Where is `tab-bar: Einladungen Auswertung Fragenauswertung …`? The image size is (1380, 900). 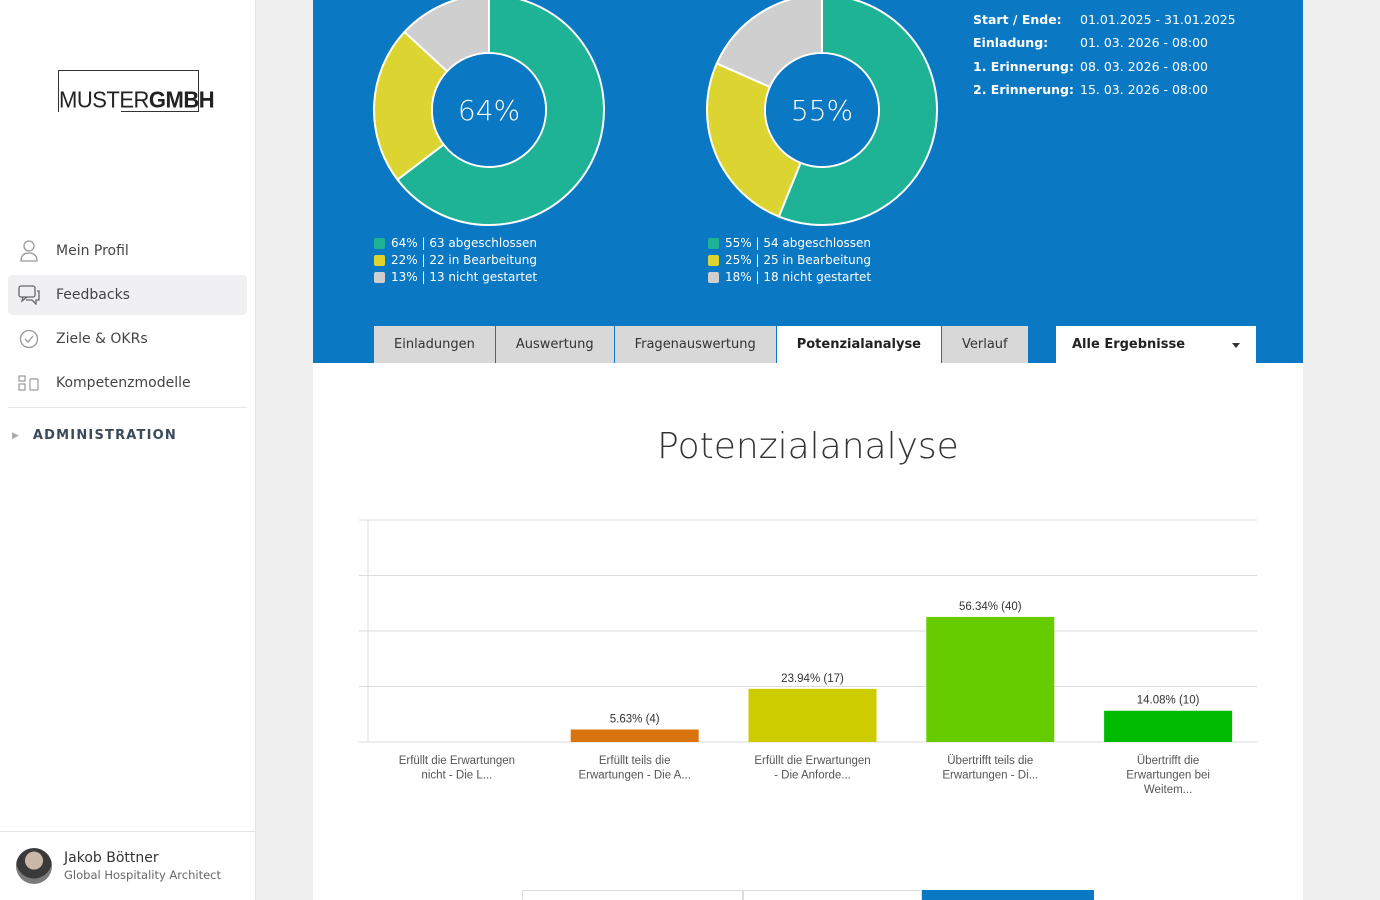 tab-bar: Einladungen Auswertung Fragenauswertung … is located at coordinates (701, 344).